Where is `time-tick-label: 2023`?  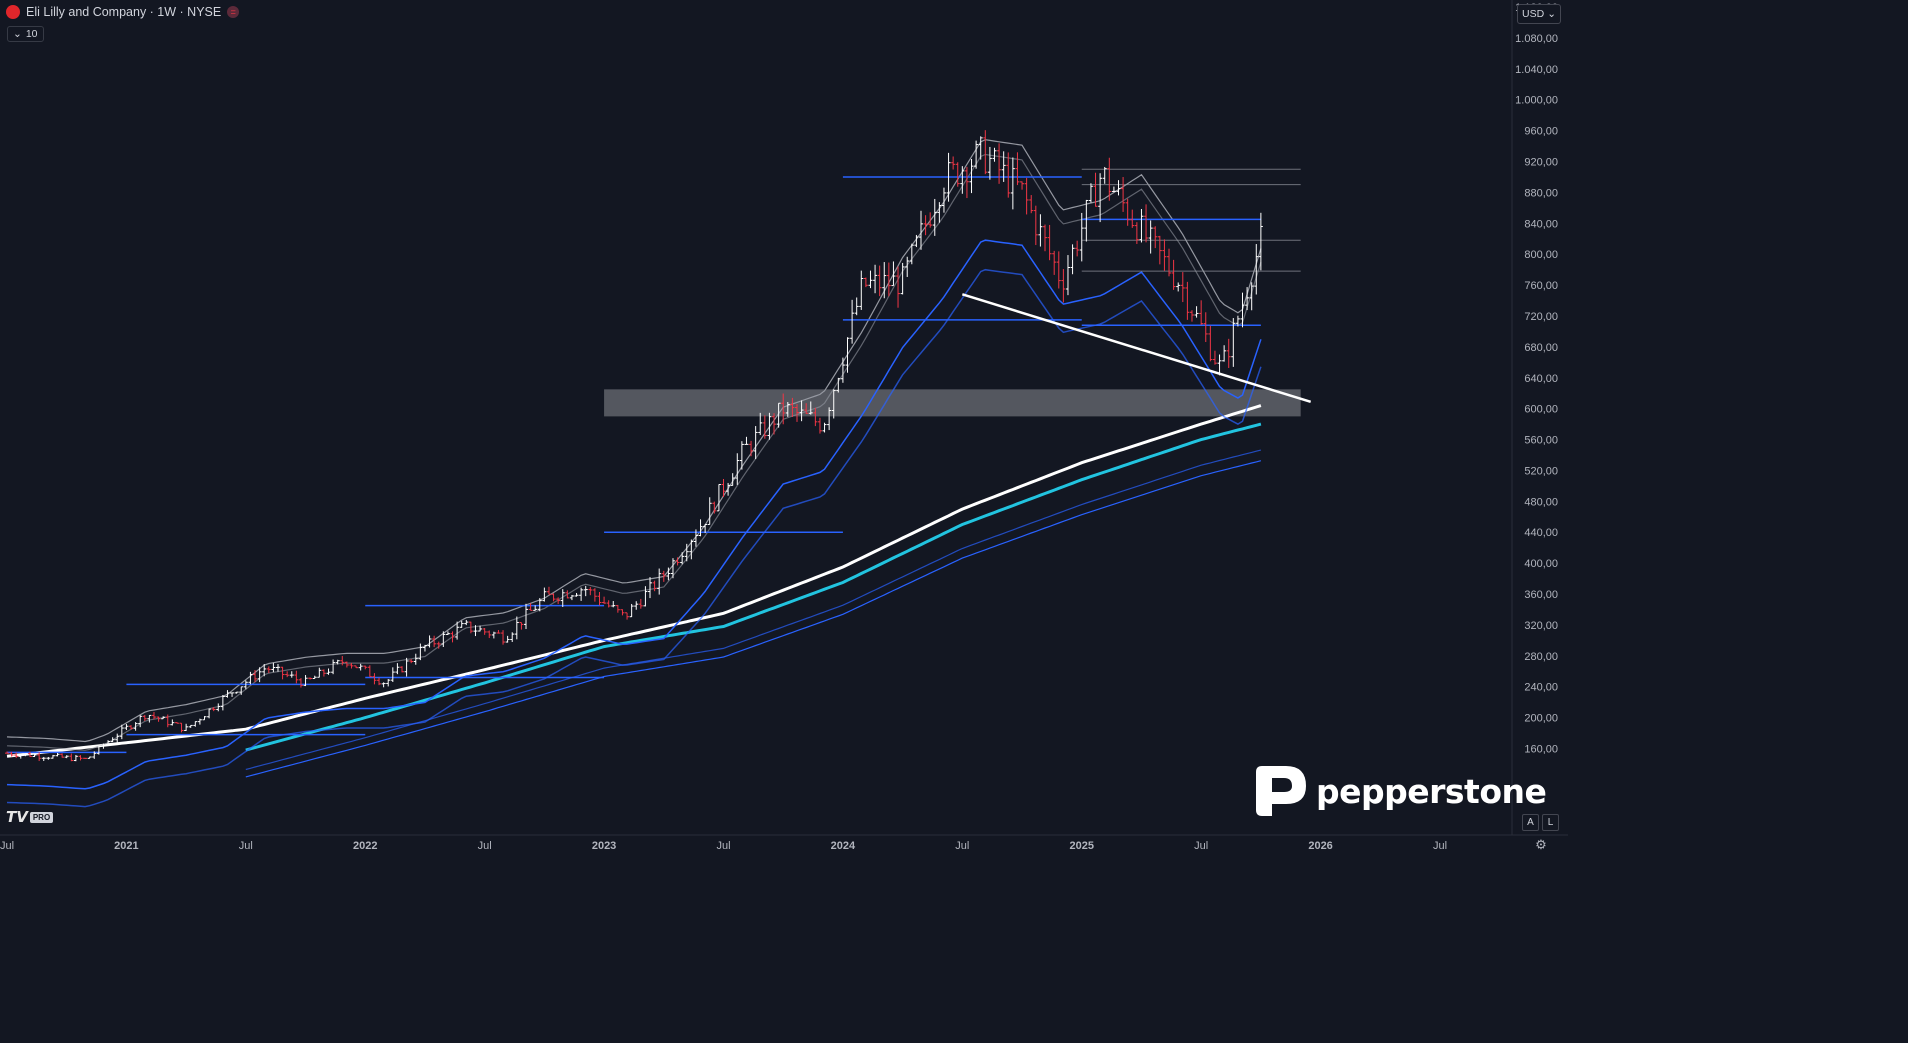 time-tick-label: 2023 is located at coordinates (604, 846).